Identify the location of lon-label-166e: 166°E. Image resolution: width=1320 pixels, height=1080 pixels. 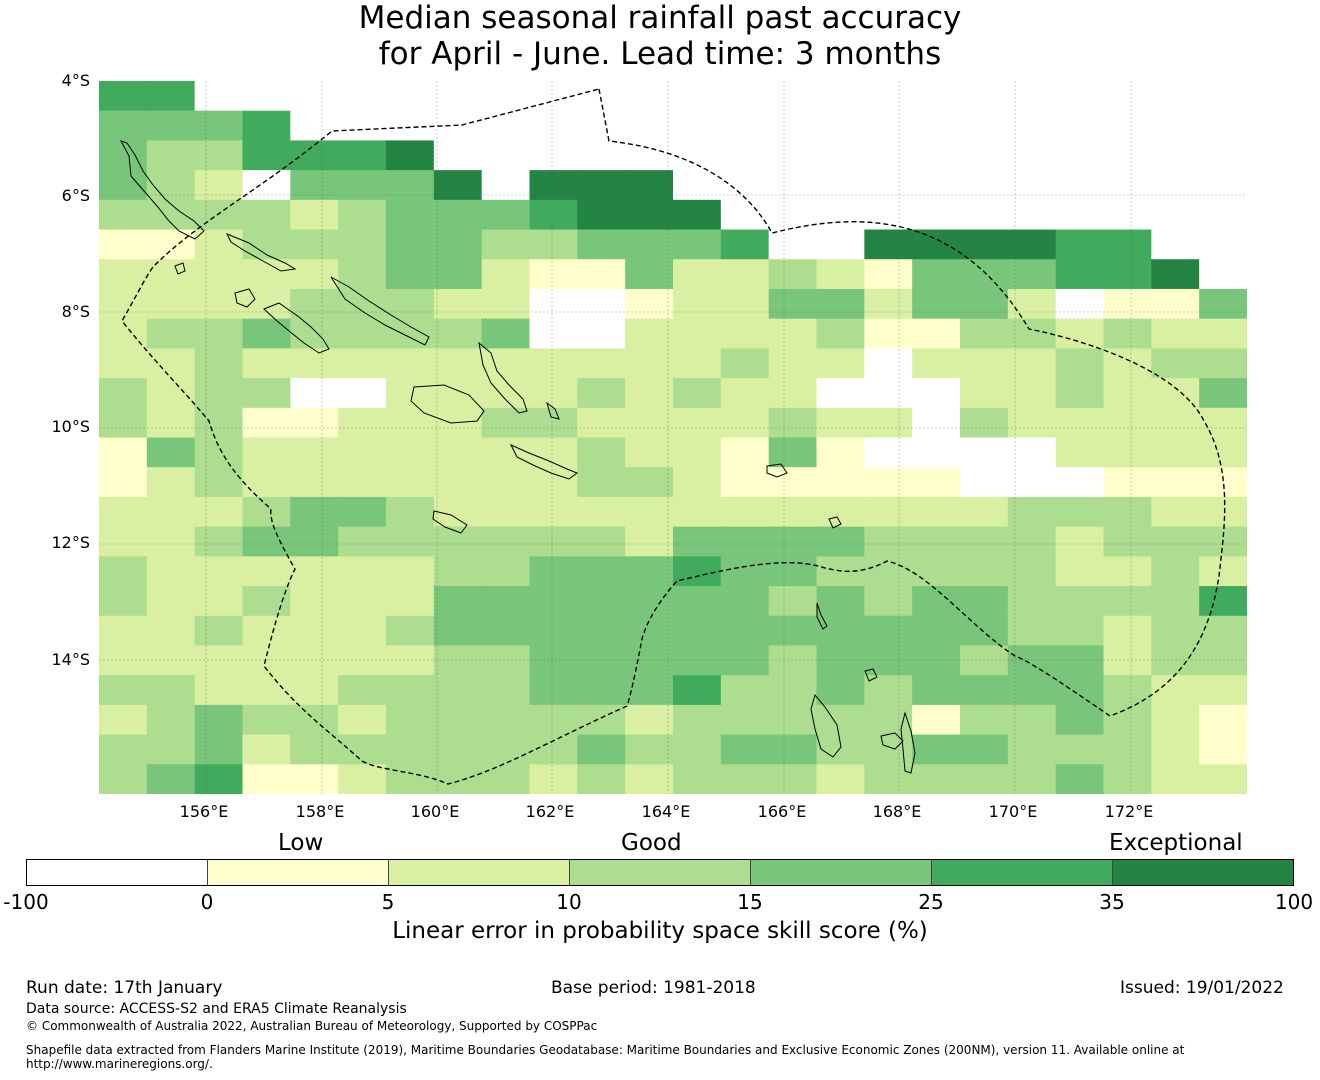
(782, 811).